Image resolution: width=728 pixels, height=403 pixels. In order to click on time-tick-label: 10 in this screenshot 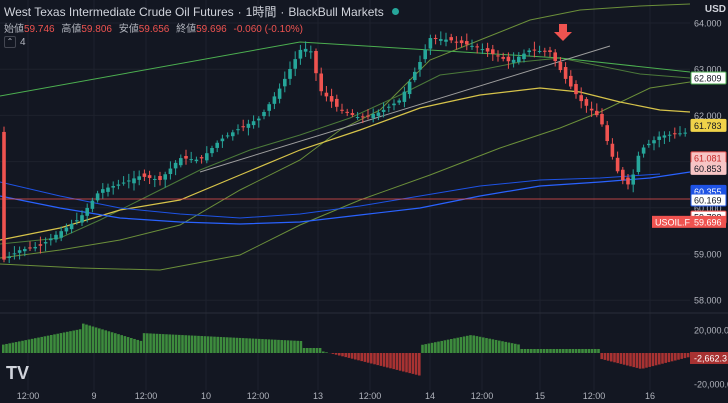, I will do `click(206, 396)`.